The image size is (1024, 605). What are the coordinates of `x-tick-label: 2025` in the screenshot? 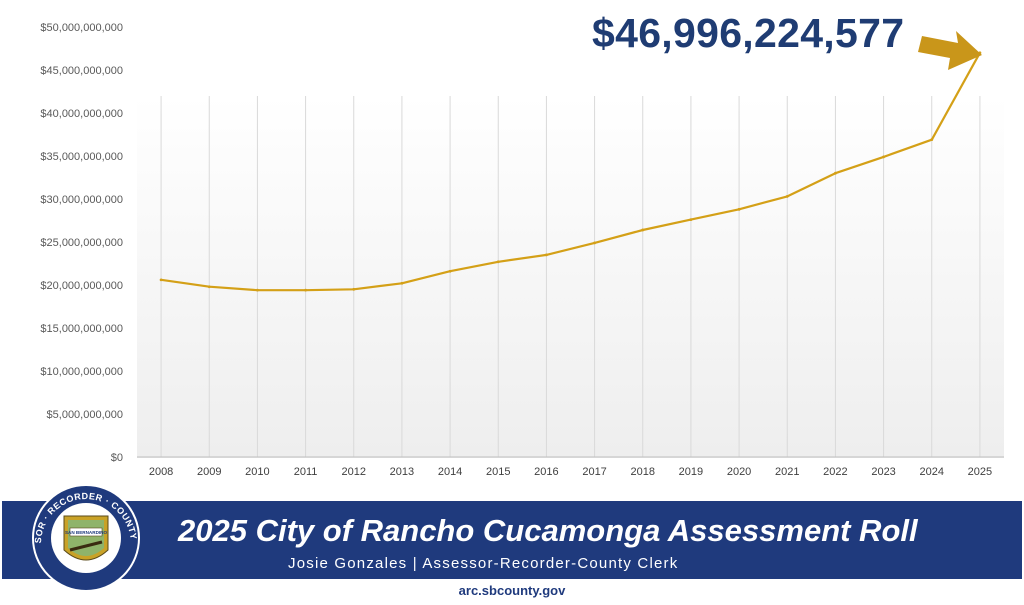 It's located at (980, 472).